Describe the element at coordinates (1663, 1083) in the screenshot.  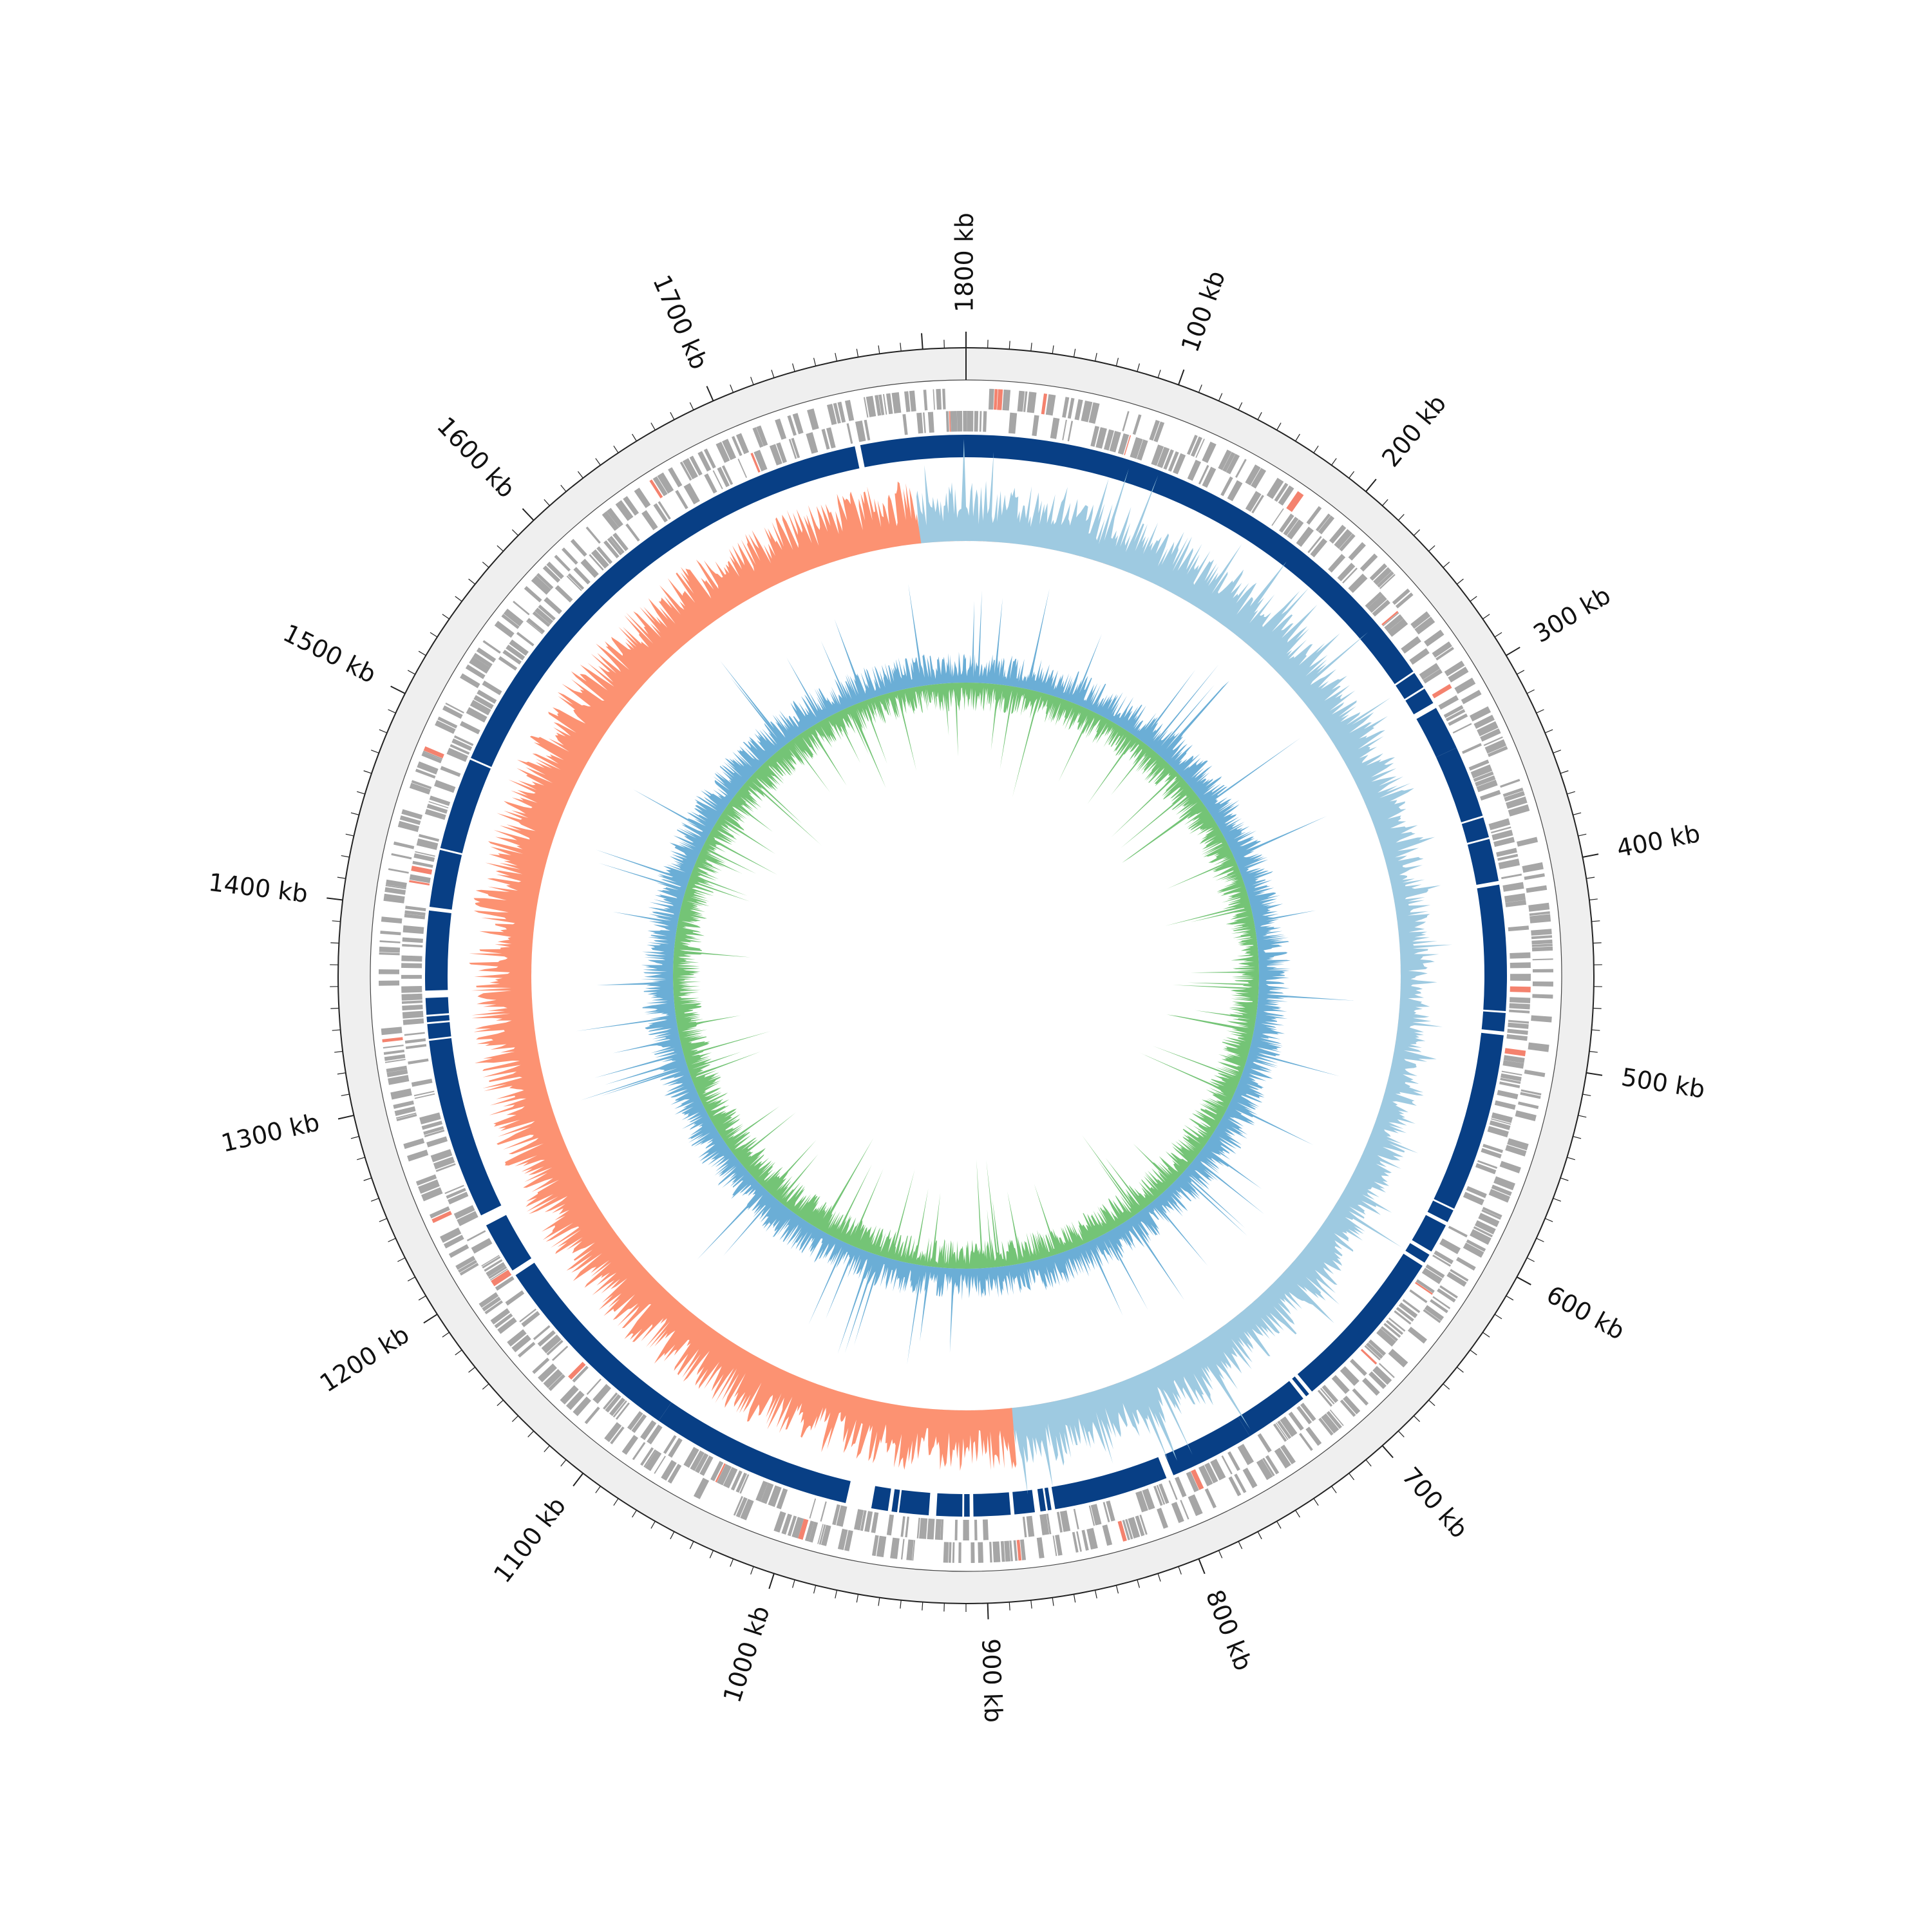
I see `scale-label: 500 kb` at that location.